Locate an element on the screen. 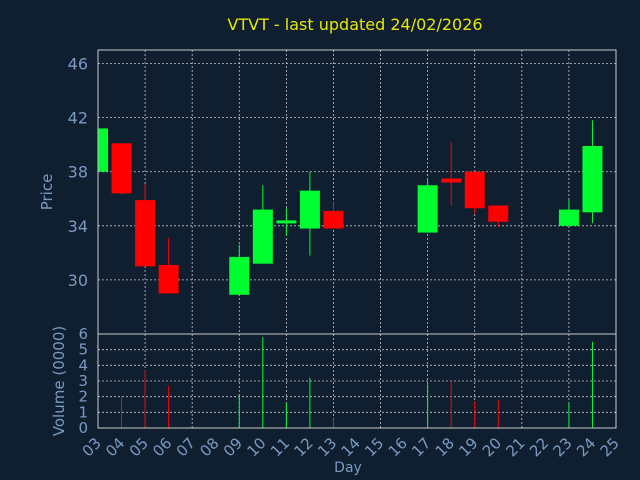  x-tick-label: 19 is located at coordinates (468, 447).